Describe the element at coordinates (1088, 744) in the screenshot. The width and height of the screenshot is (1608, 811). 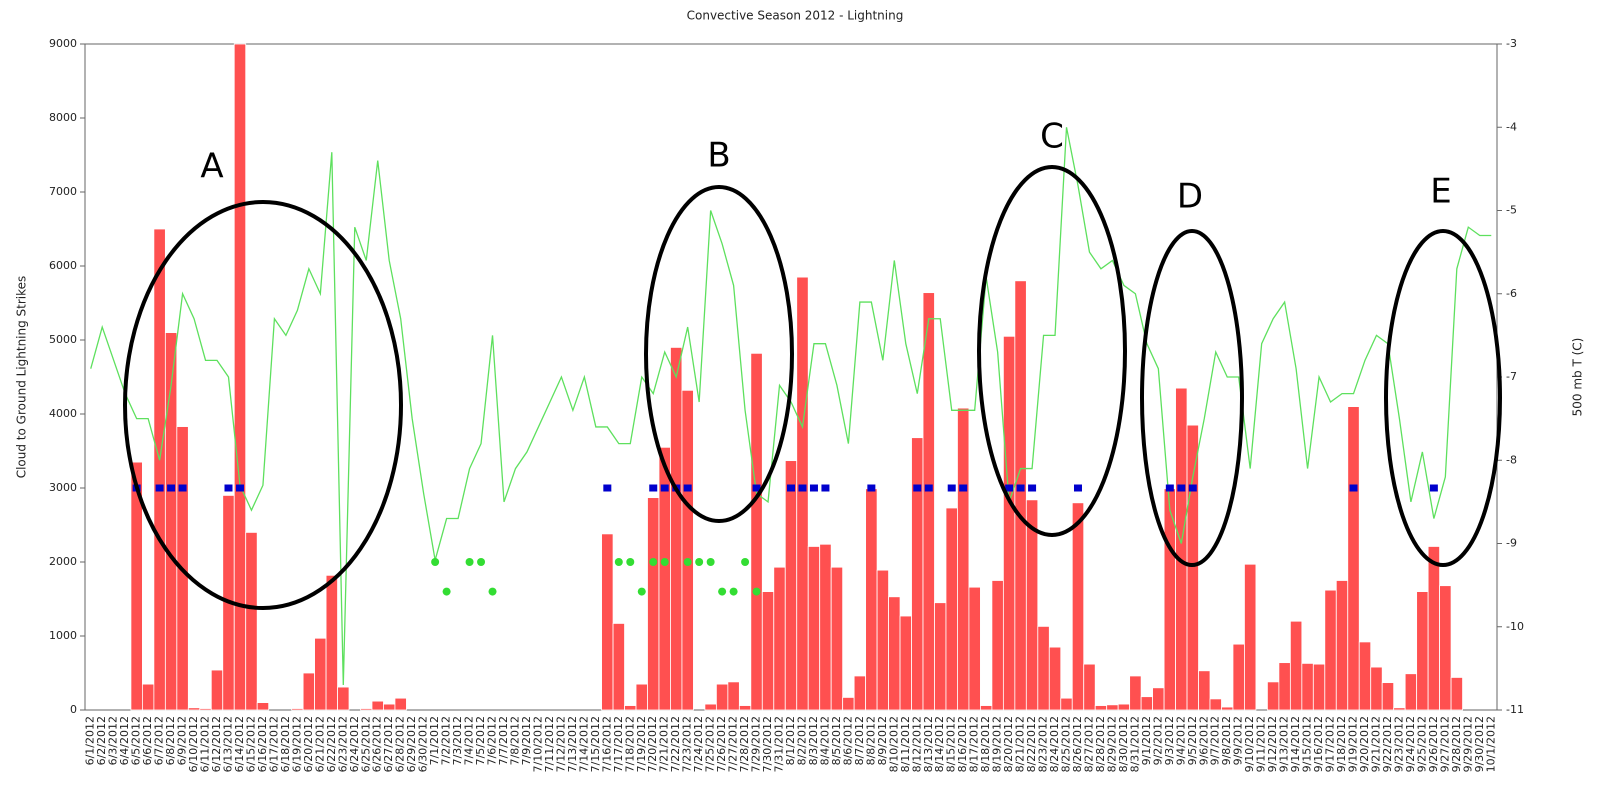
I see `x-tick-label: 8/27/2012` at that location.